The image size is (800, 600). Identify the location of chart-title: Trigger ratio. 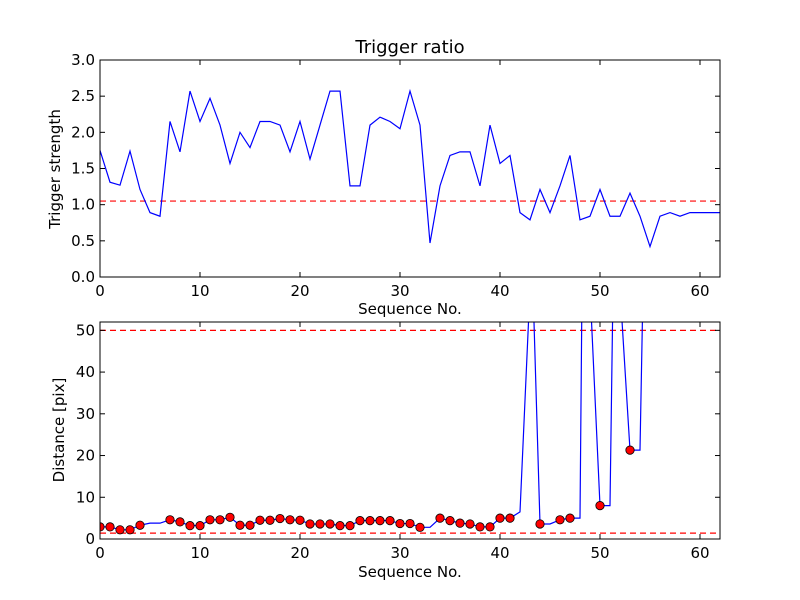
(409, 47).